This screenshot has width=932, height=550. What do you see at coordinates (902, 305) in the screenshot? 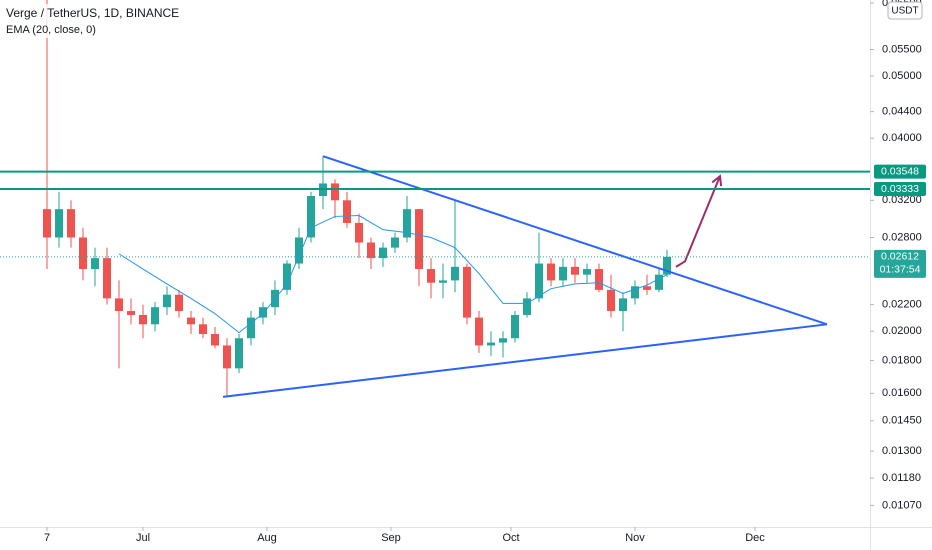
I see `y-tick-label: 0.02200` at bounding box center [902, 305].